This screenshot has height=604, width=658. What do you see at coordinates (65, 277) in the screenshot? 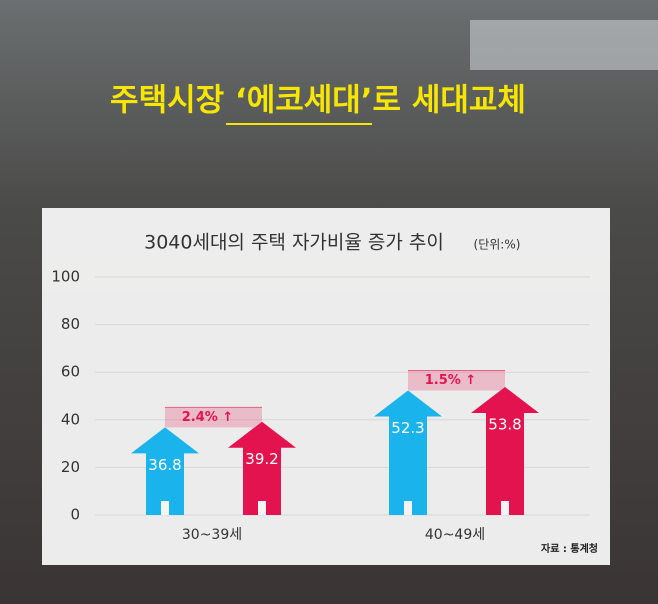
I see `y-tick-label: 100` at bounding box center [65, 277].